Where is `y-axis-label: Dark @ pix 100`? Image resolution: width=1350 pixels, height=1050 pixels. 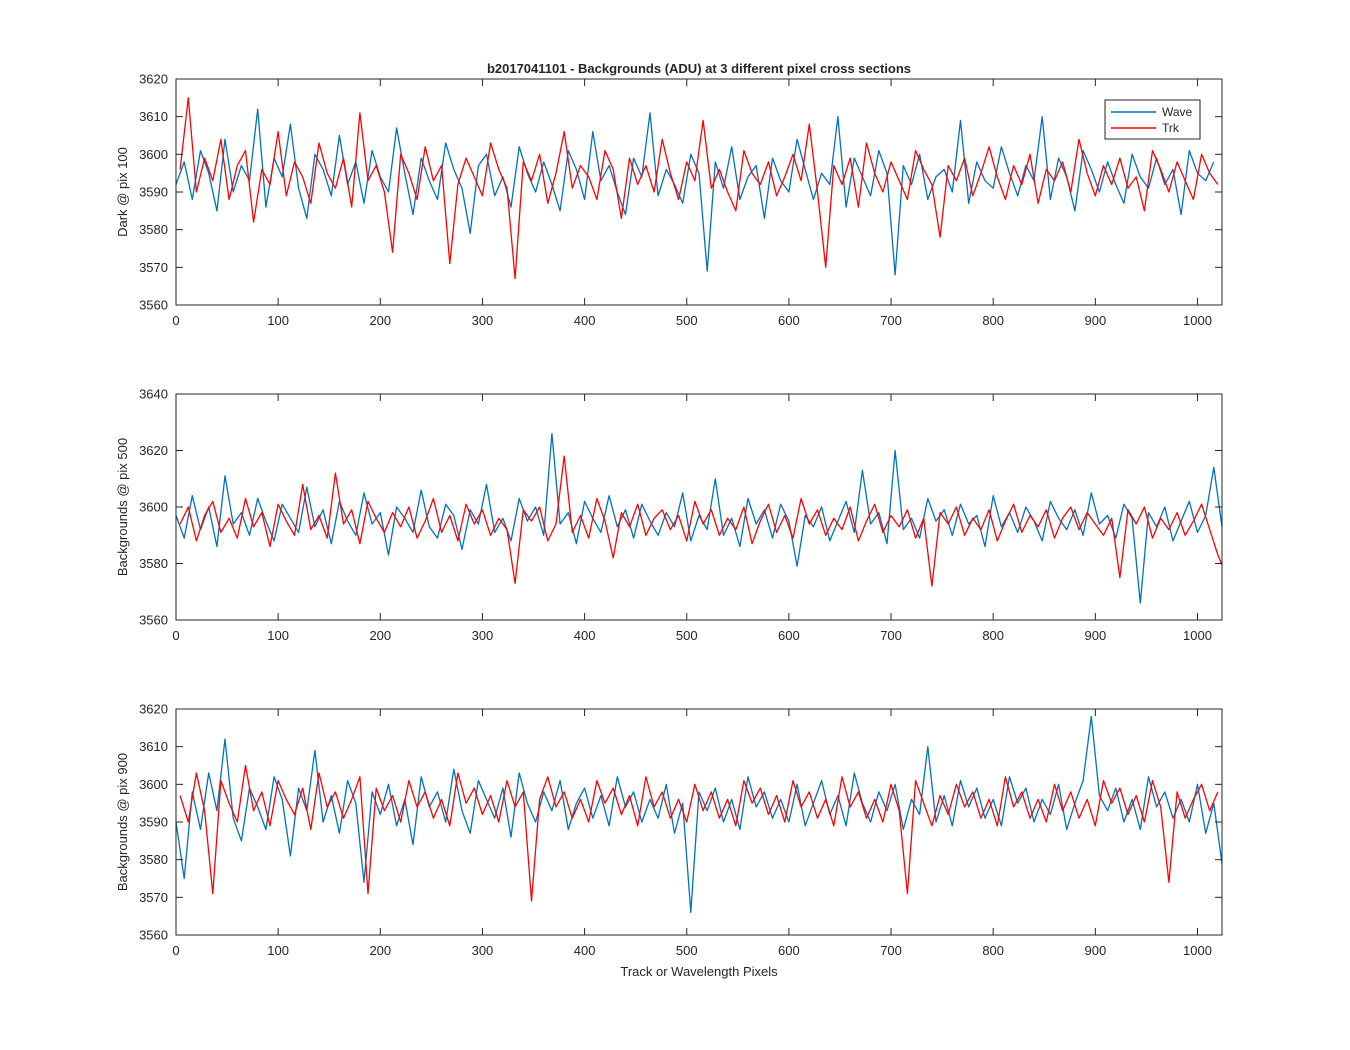 y-axis-label: Dark @ pix 100 is located at coordinates (122, 192).